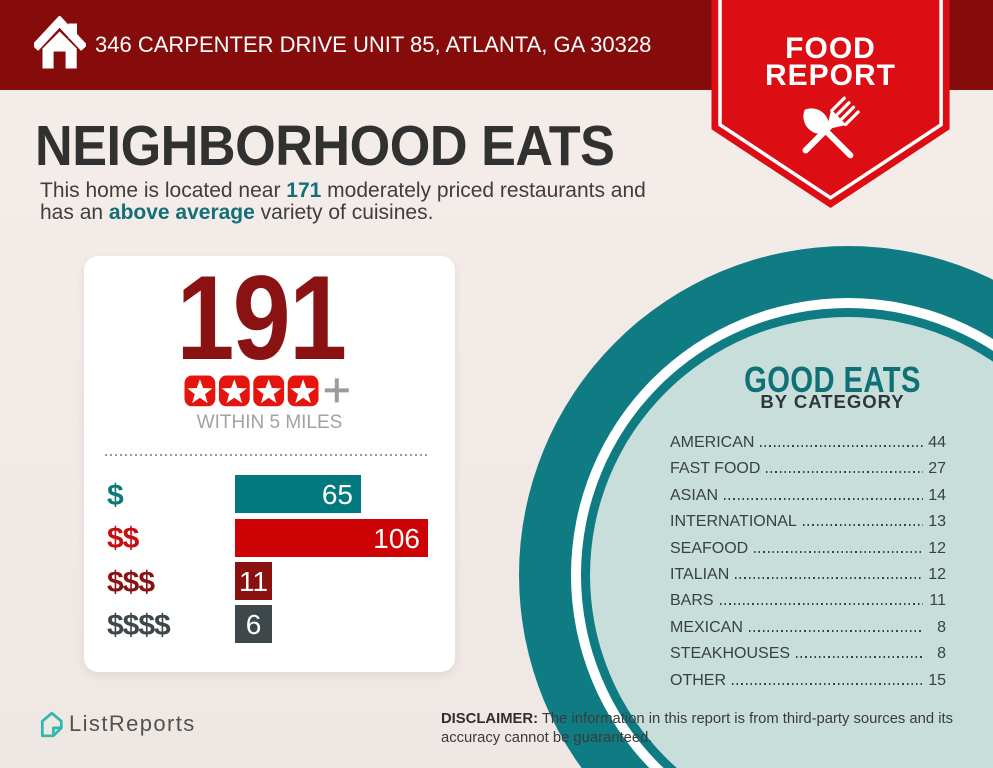 This screenshot has height=768, width=993. Describe the element at coordinates (830, 48) in the screenshot. I see `svg-text: FOOD` at that location.